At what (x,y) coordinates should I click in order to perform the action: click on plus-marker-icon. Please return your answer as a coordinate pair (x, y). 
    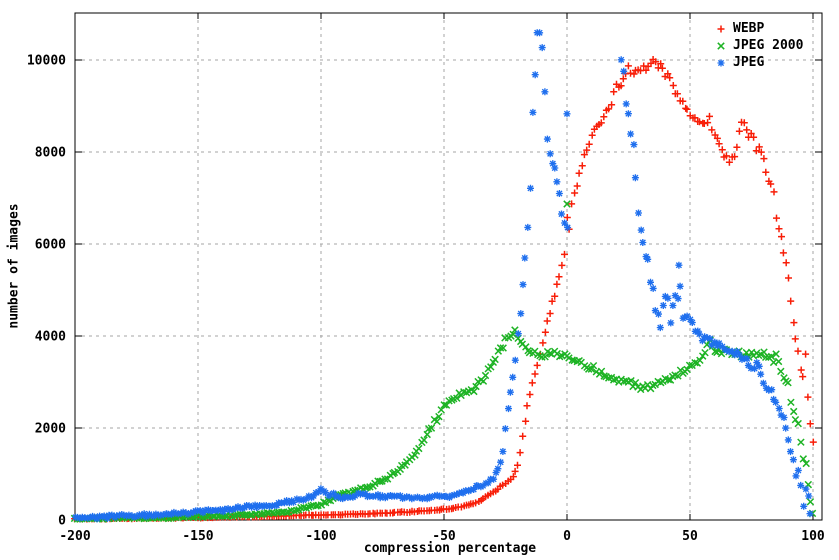
    Looking at the image, I should click on (721, 28).